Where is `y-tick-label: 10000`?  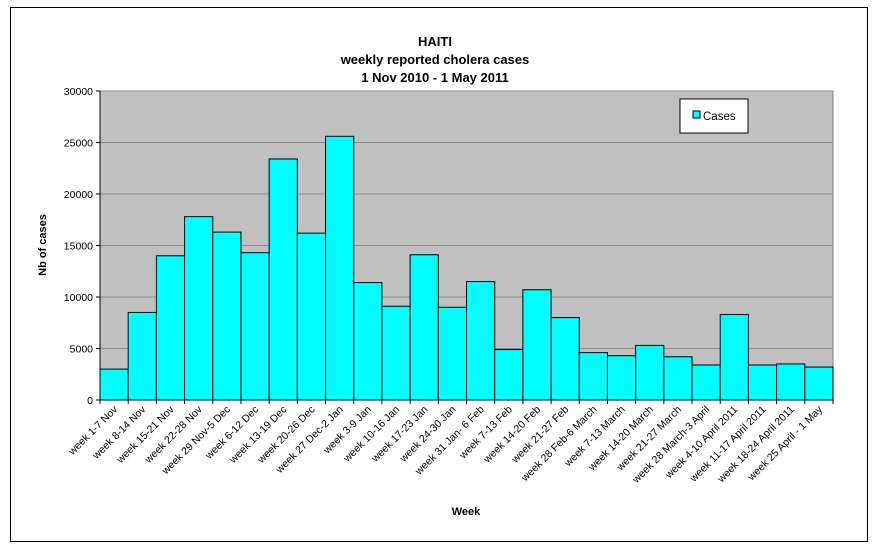
y-tick-label: 10000 is located at coordinates (78, 298).